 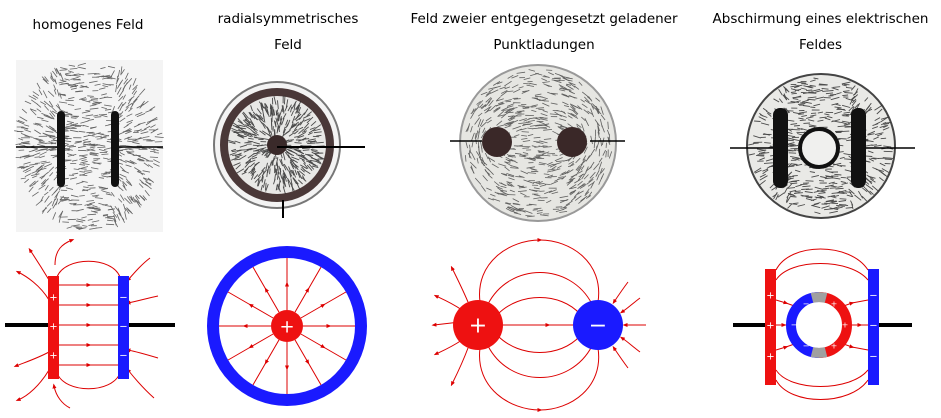 What do you see at coordinates (834, 304) in the screenshot?
I see `ring-plus-sign: +` at bounding box center [834, 304].